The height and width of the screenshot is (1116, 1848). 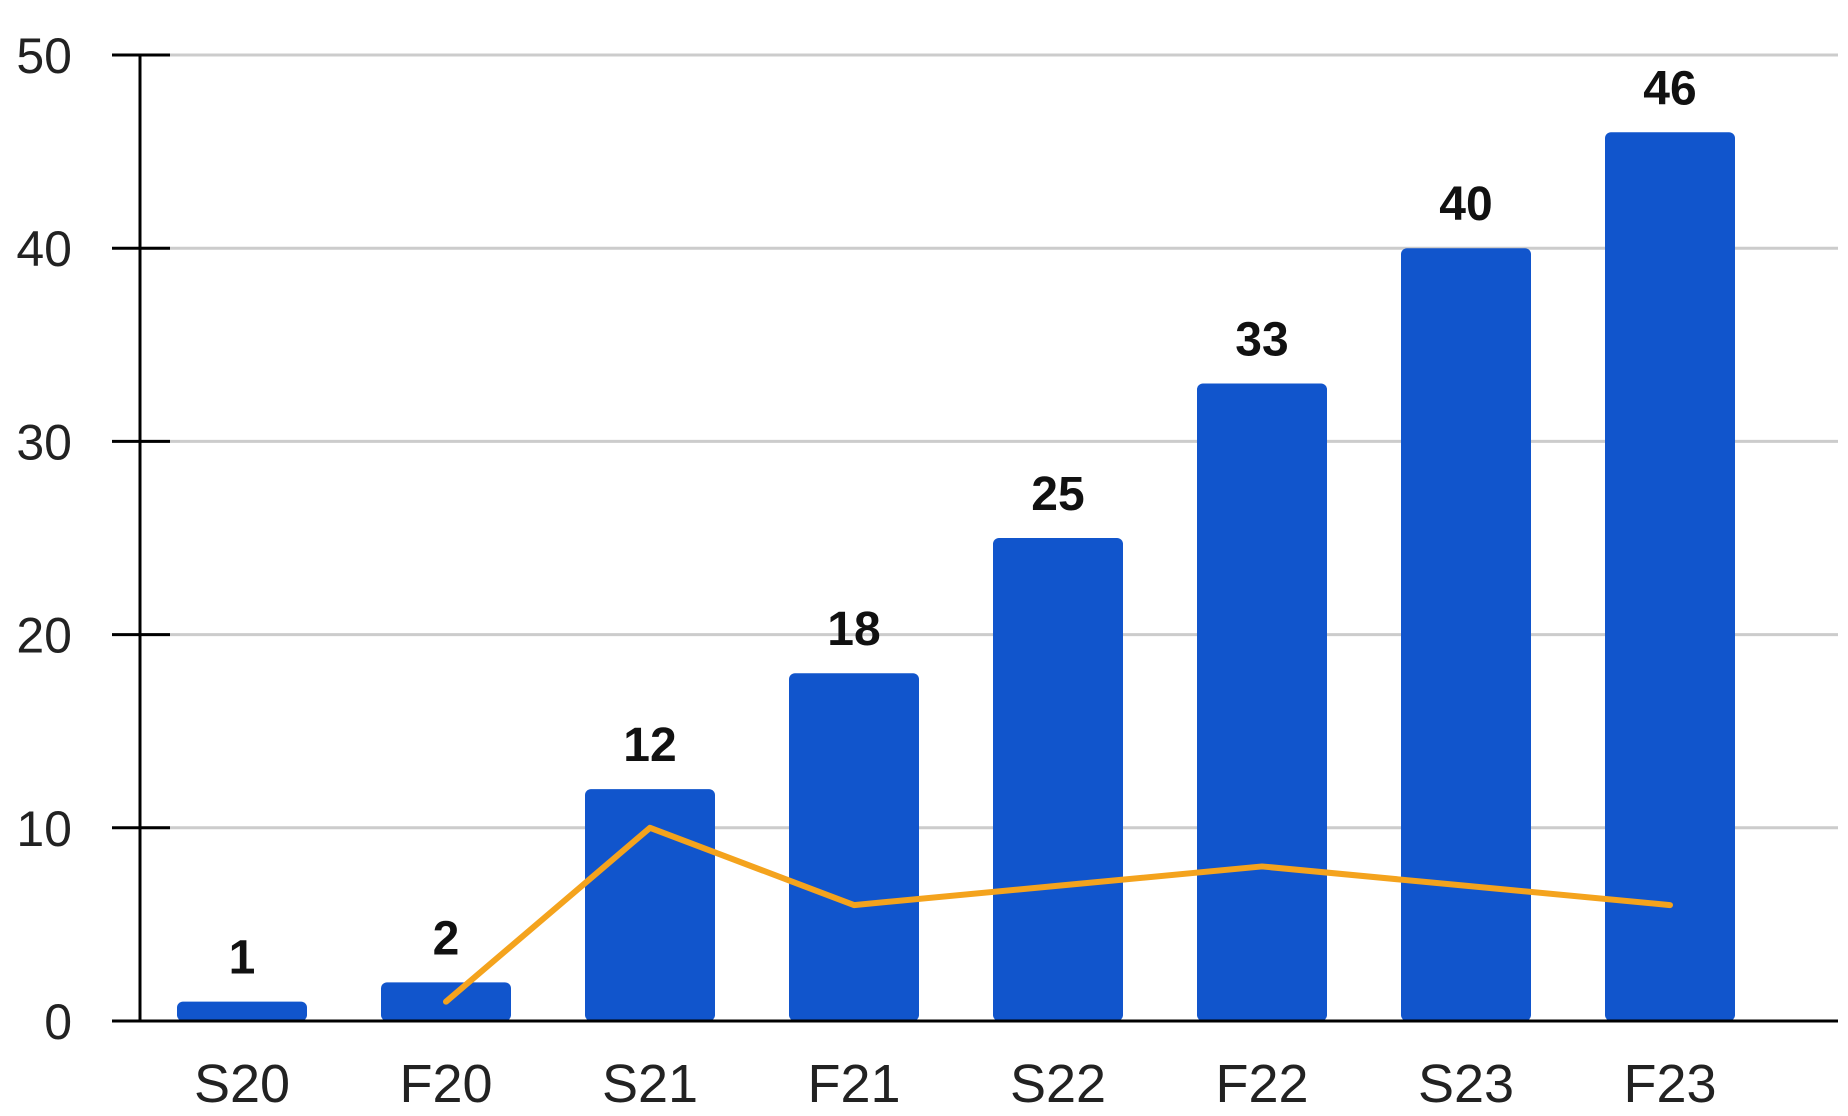 I want to click on x-tick-label: F21, so click(x=853, y=1084).